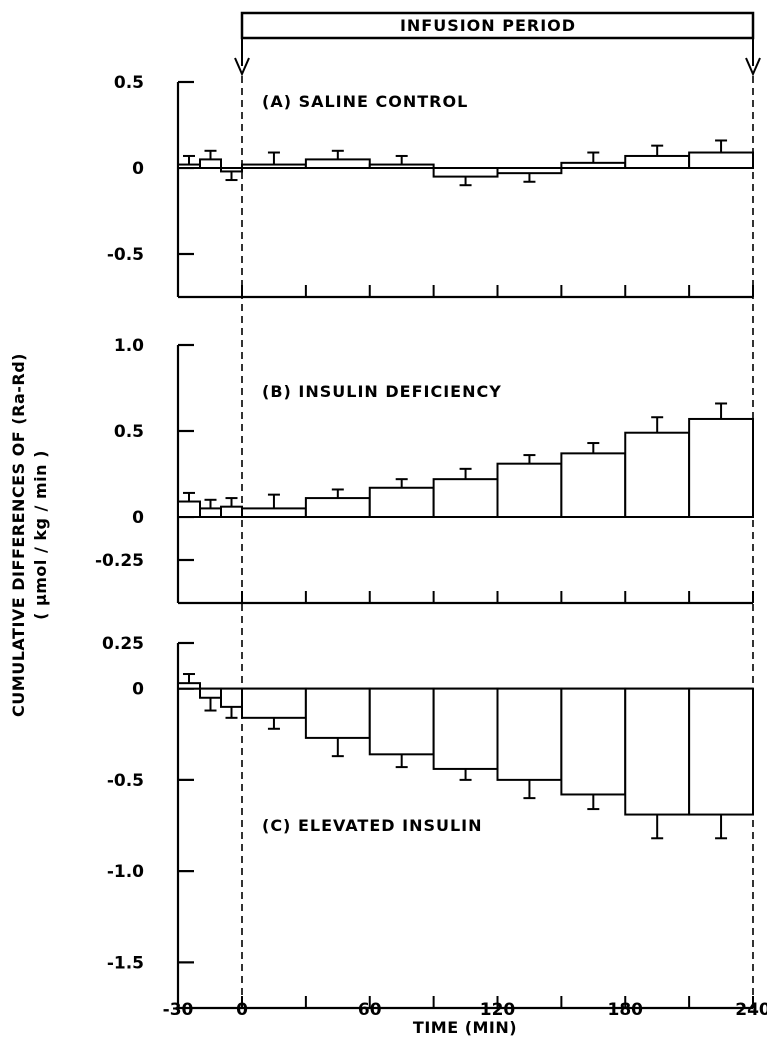 This screenshot has width=767, height=1037. Describe the element at coordinates (382, 391) in the screenshot. I see `panel-title: (B) INSULIN DEFICIENCY` at that location.